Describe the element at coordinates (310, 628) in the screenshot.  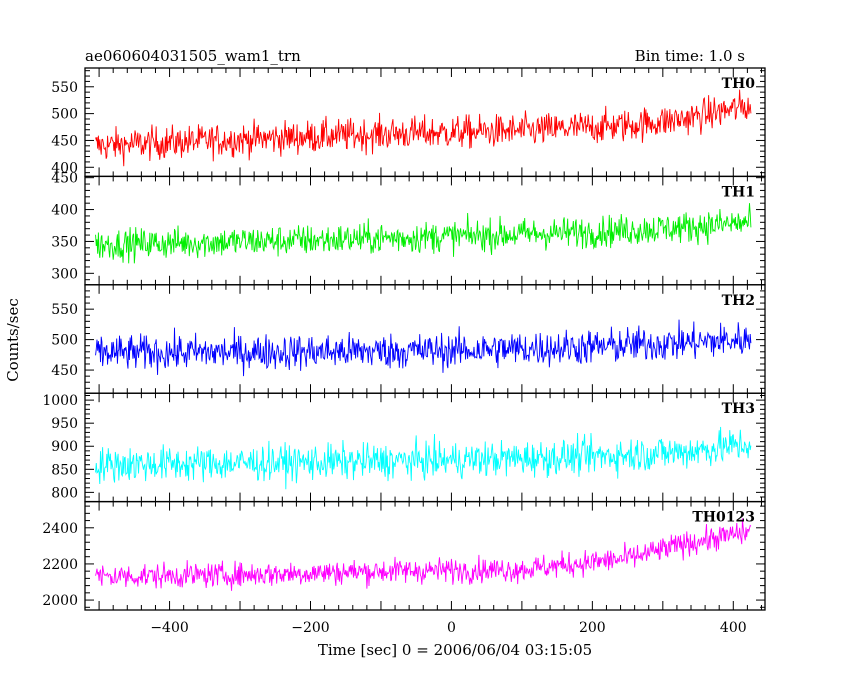
I see `x-tick-label: −200` at that location.